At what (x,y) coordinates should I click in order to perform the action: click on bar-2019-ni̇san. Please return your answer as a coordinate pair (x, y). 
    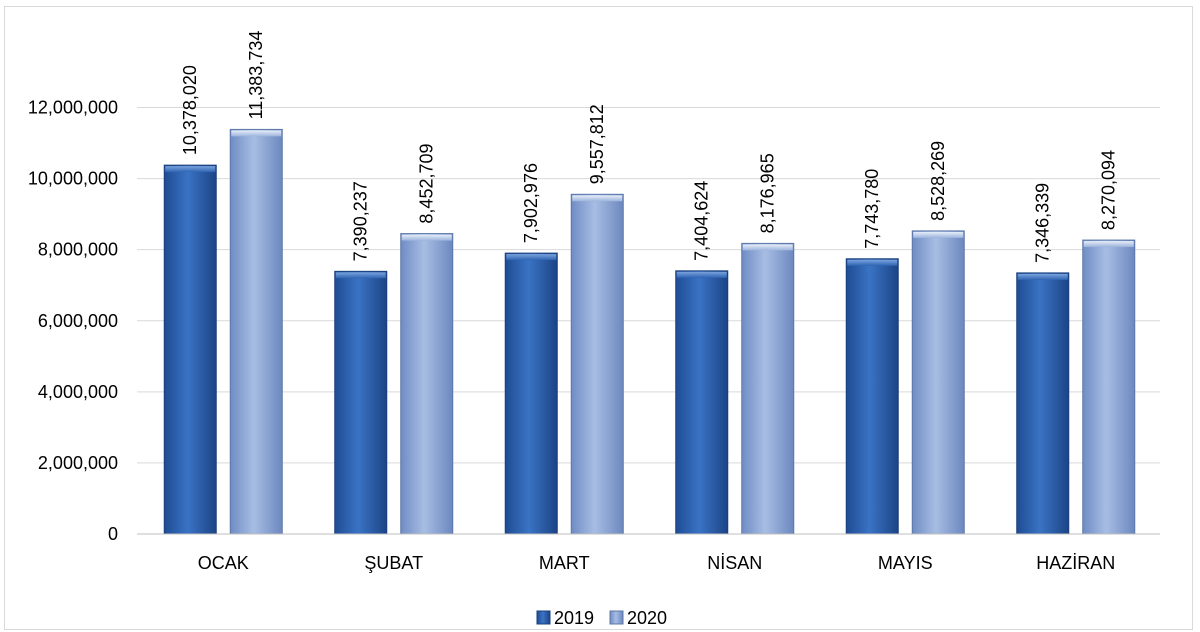
    Looking at the image, I should click on (702, 402).